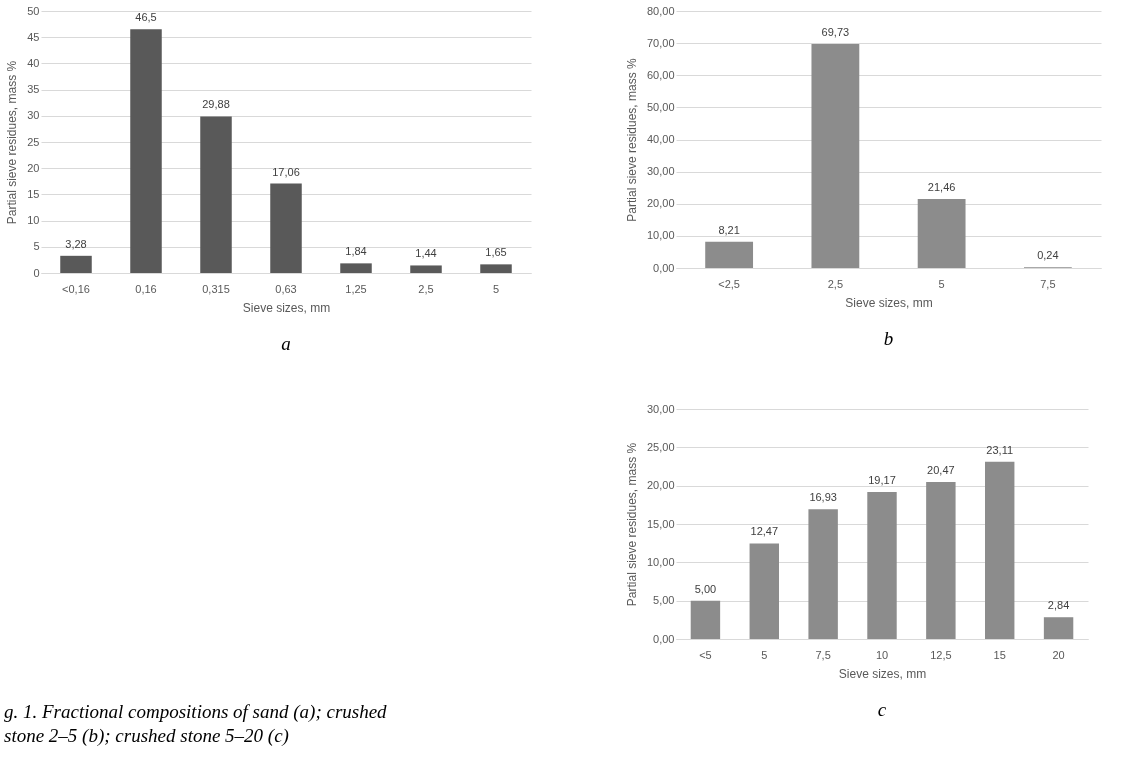  Describe the element at coordinates (660, 42) in the screenshot. I see `y-tick-label: 70,00` at that location.